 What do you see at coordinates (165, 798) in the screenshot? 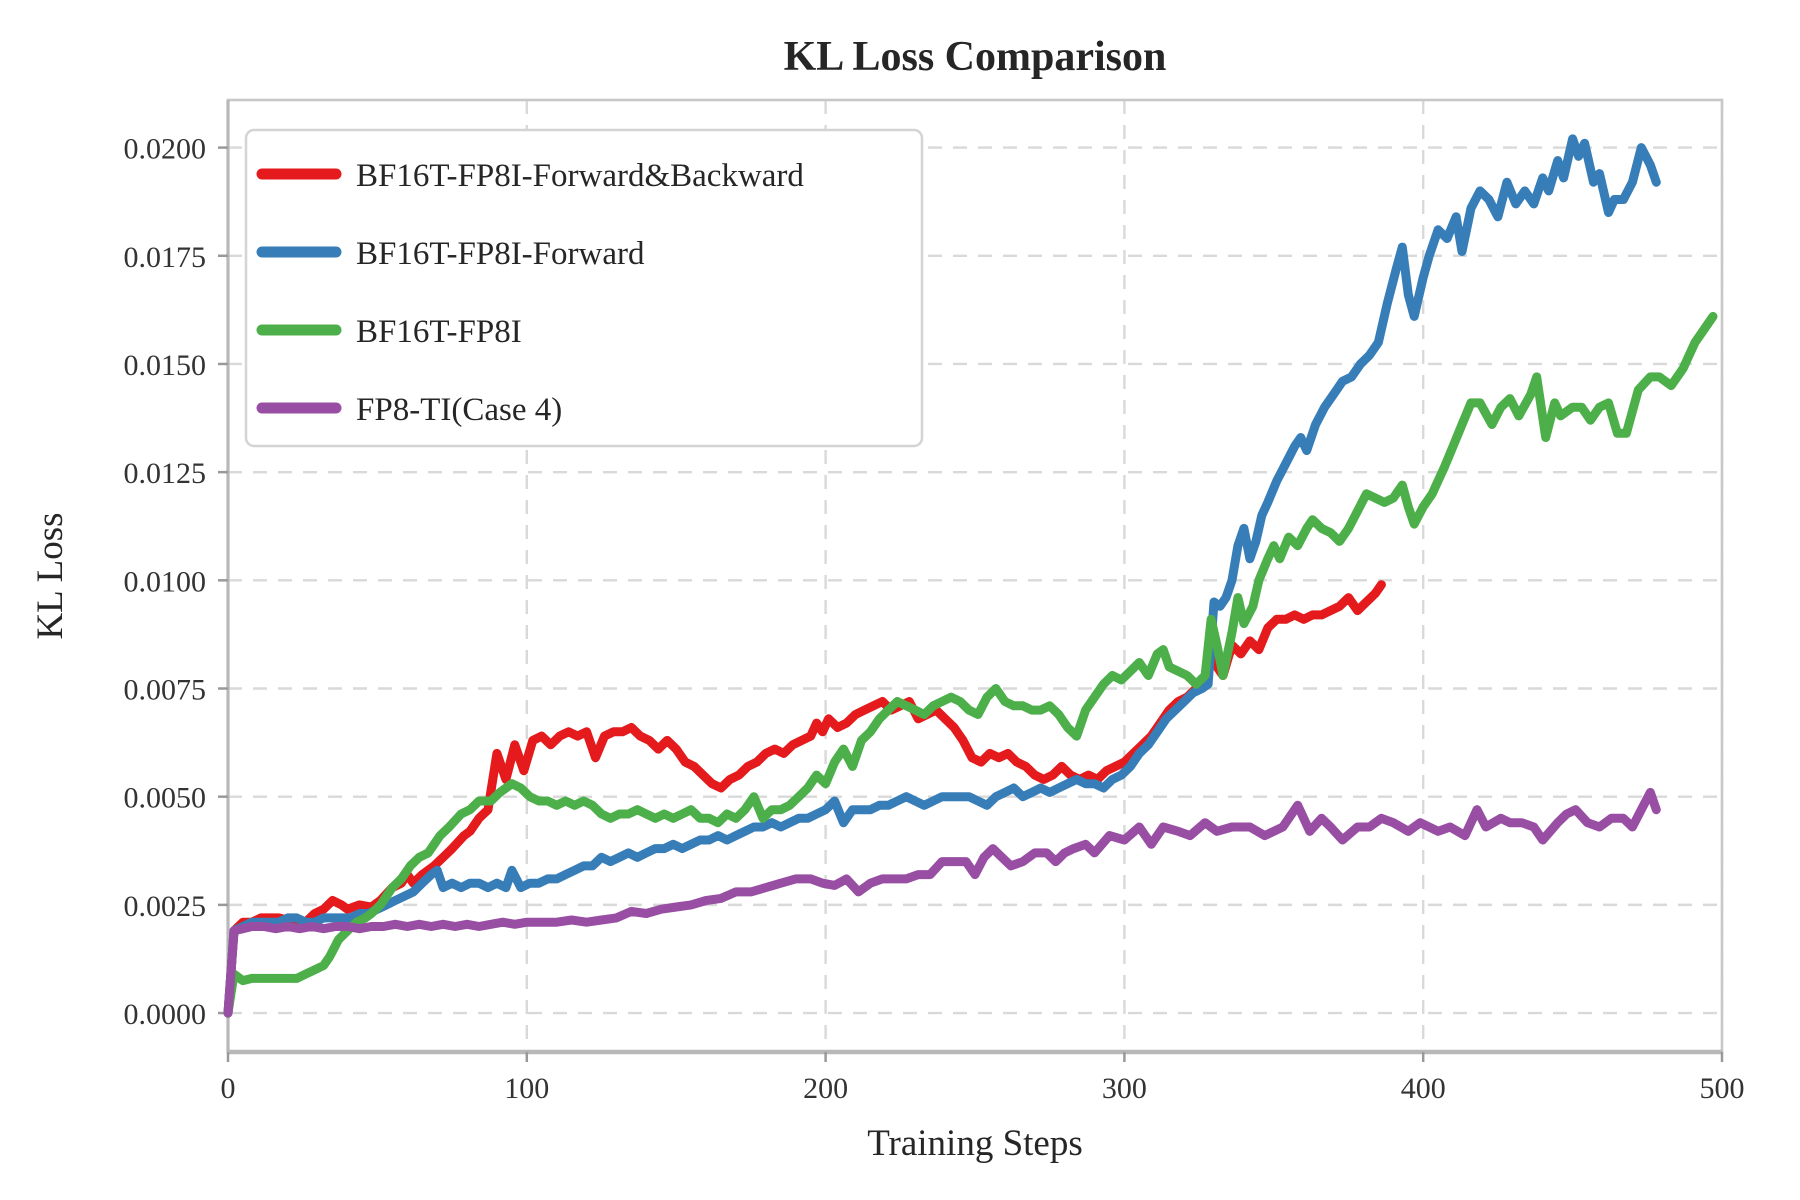
I see `y-tick-label: 0.0050` at bounding box center [165, 798].